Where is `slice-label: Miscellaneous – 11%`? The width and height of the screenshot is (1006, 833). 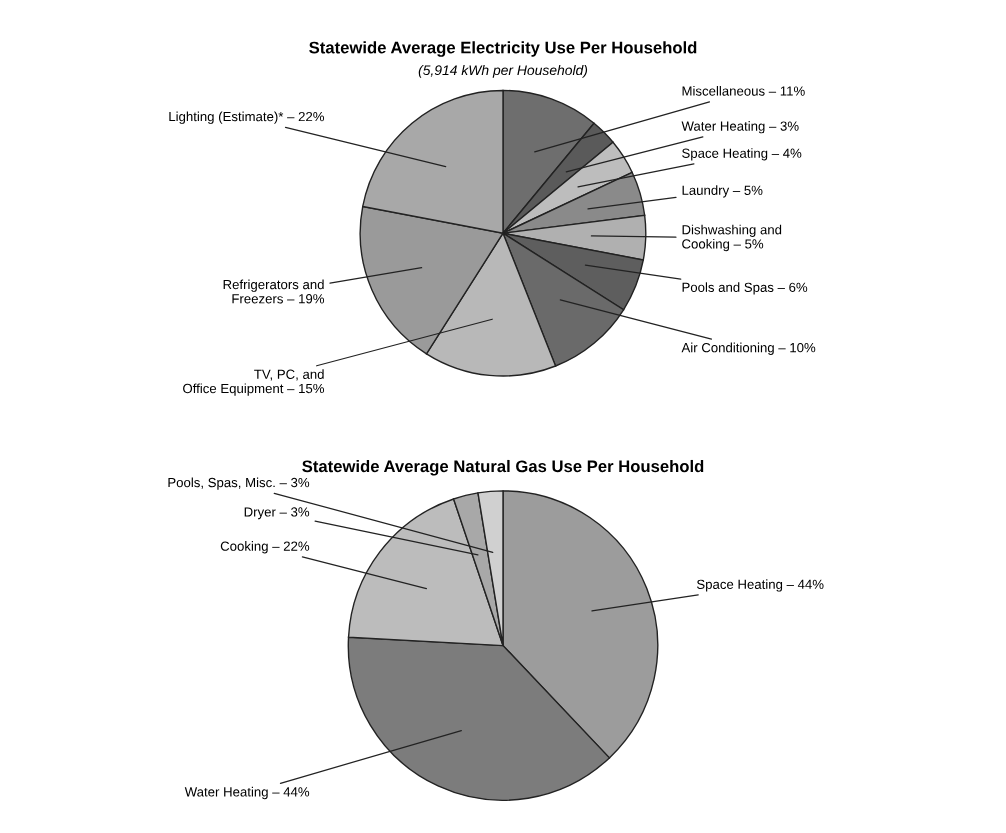
slice-label: Miscellaneous – 11% is located at coordinates (743, 91).